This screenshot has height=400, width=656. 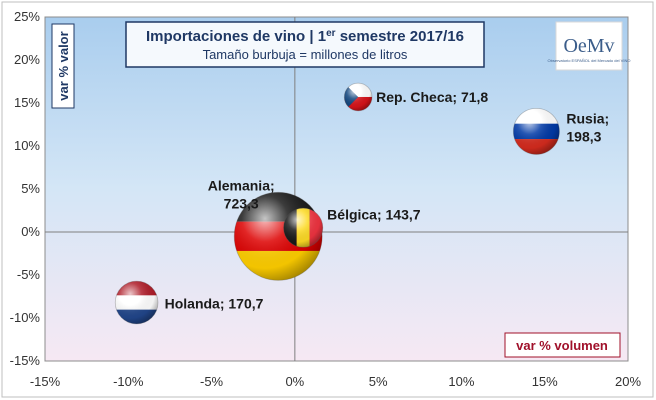 I want to click on x-tick-label: 0%, so click(x=294, y=381).